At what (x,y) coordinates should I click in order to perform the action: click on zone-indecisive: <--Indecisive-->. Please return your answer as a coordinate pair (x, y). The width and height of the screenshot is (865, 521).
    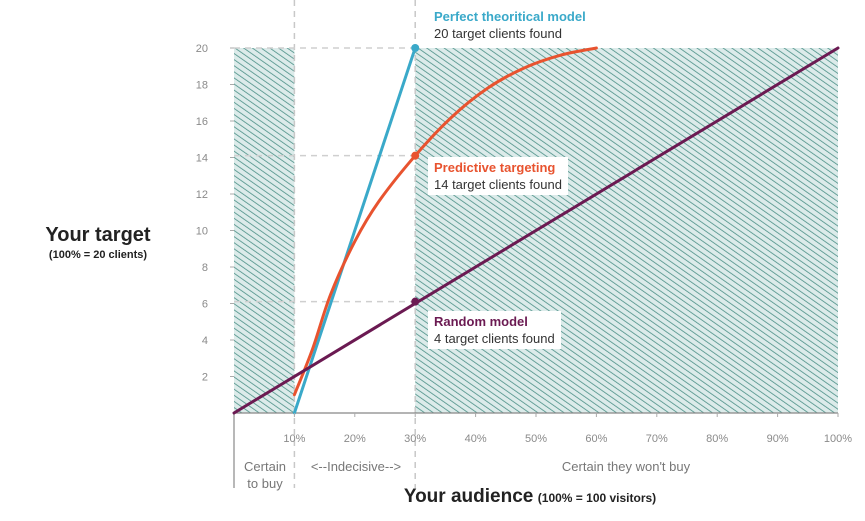
    Looking at the image, I should click on (356, 466).